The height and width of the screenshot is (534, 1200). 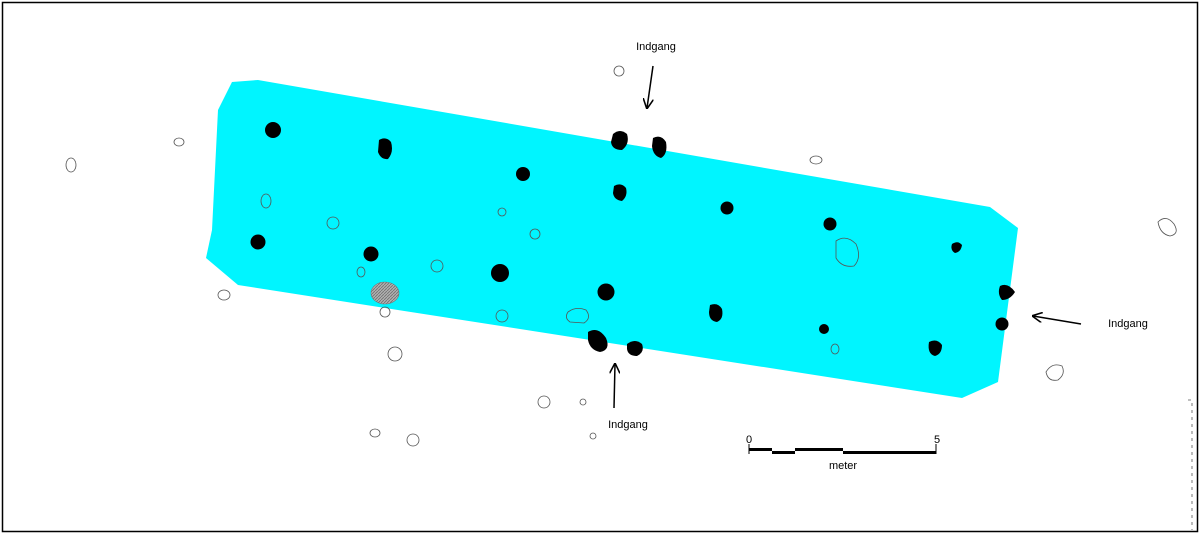 What do you see at coordinates (614, 386) in the screenshot?
I see `arrow-bottom` at bounding box center [614, 386].